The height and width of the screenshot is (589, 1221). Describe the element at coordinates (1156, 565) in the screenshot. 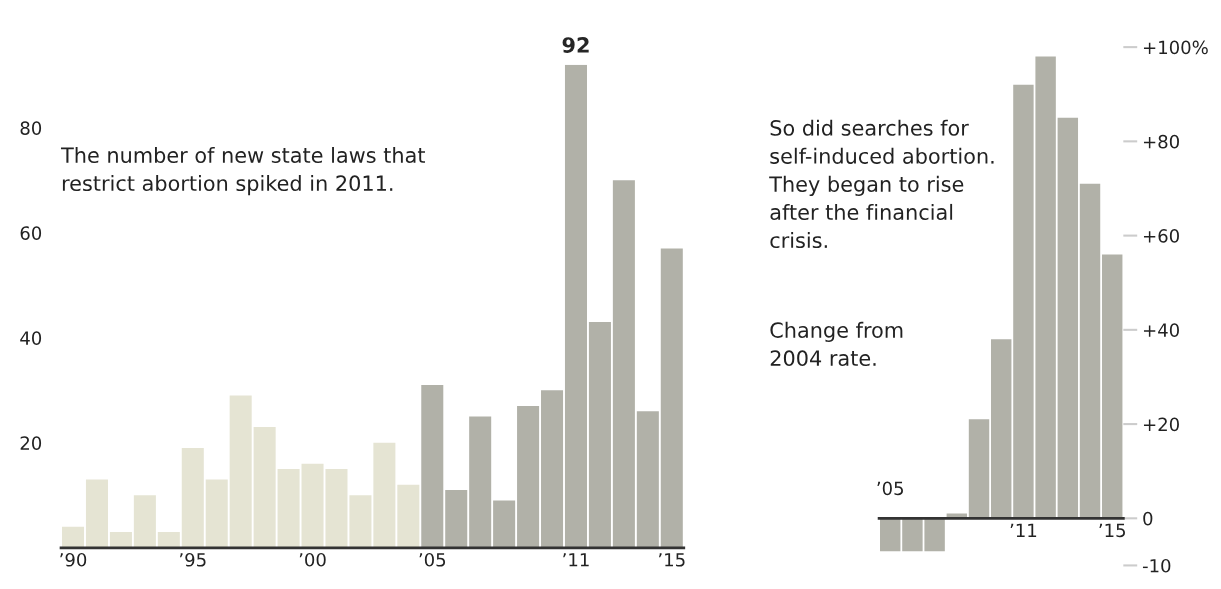

I see `y-tick-label: -10` at that location.